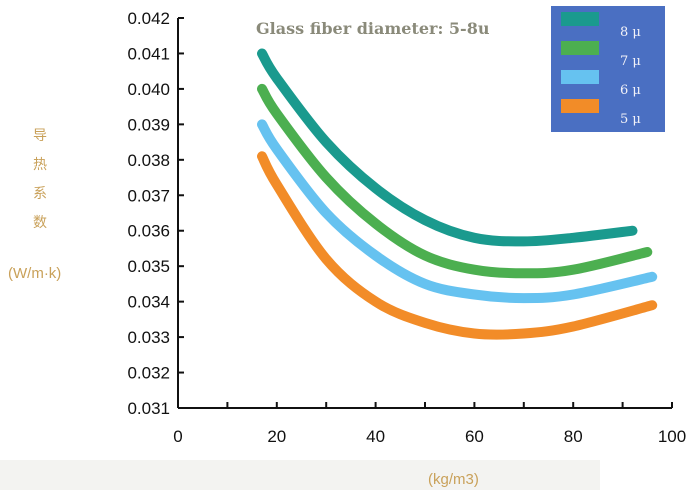 The image size is (693, 490). I want to click on y-tick-label: 0.035, so click(148, 266).